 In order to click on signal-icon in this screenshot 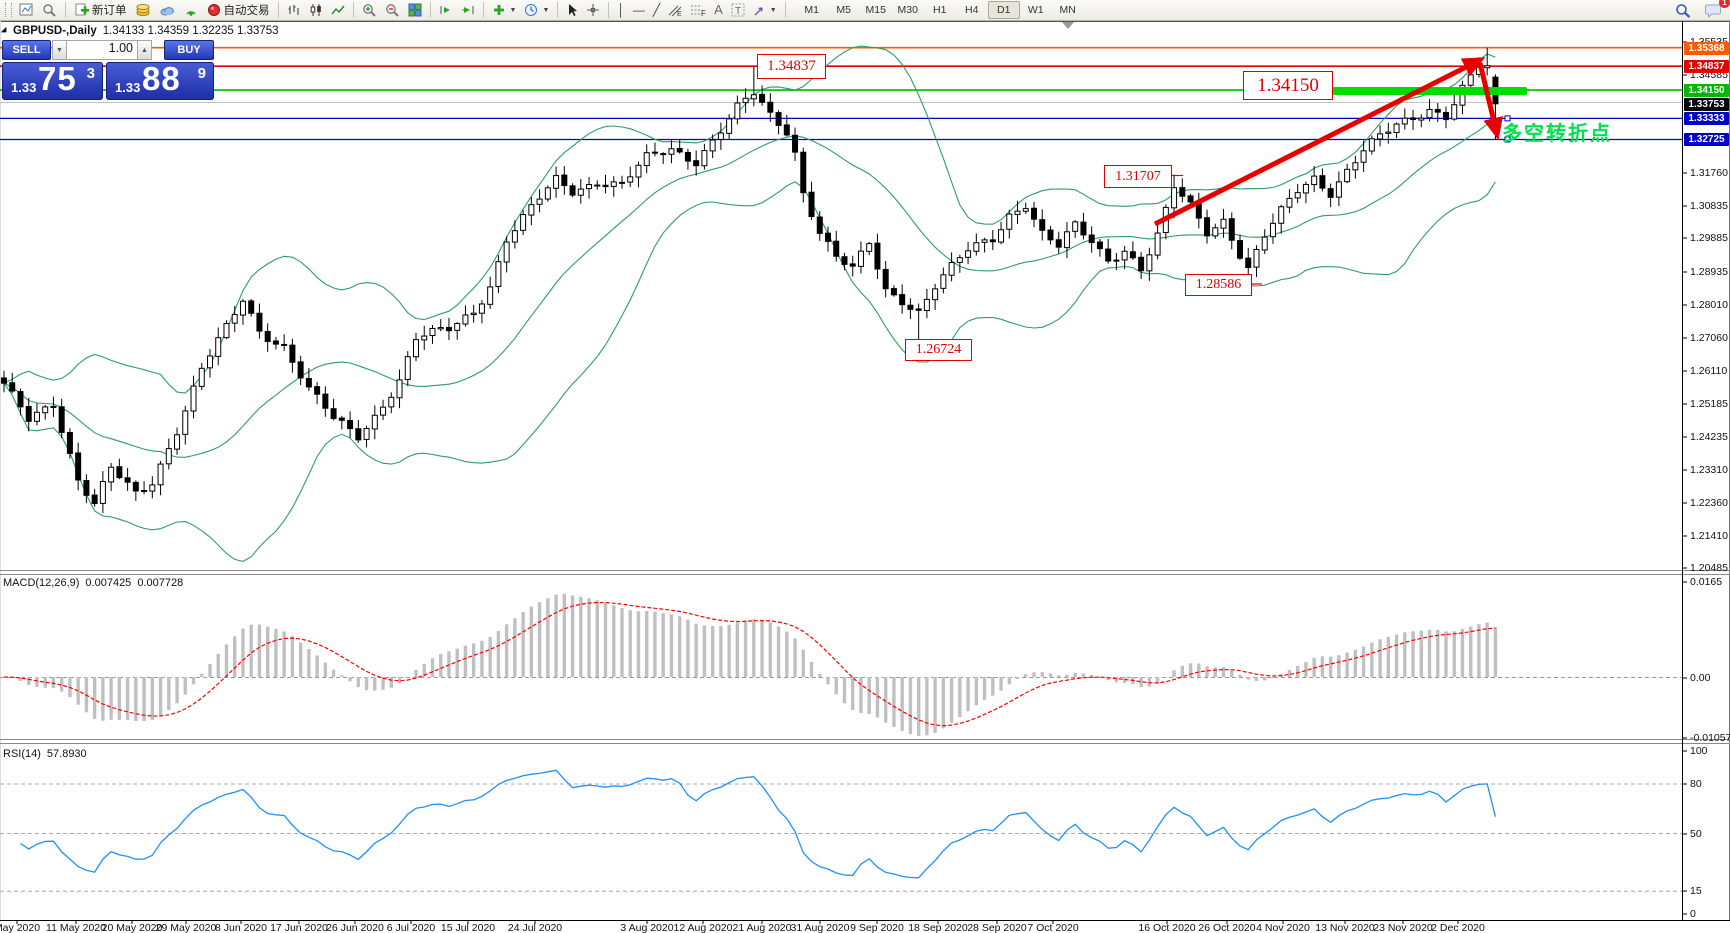, I will do `click(191, 10)`.